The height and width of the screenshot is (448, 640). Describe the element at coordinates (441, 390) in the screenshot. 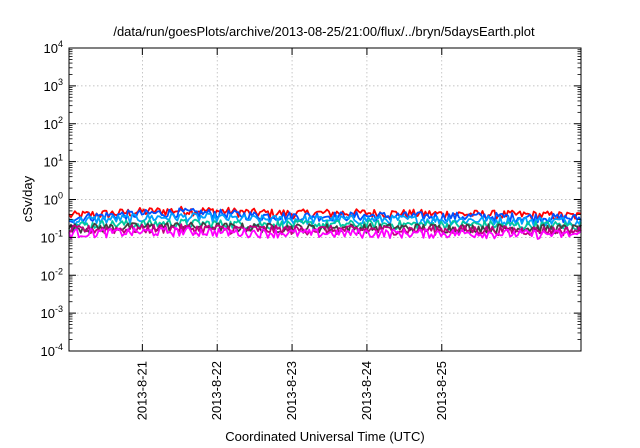

I see `x-tick-label: 2013-8-25` at that location.